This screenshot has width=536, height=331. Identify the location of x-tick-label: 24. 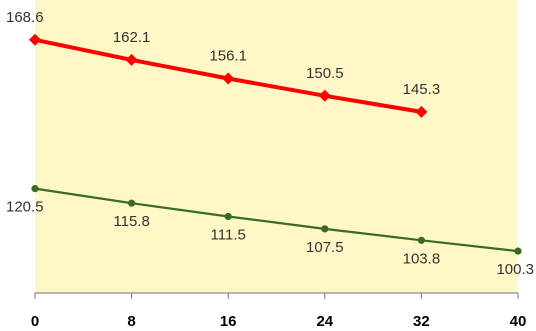
(324, 321).